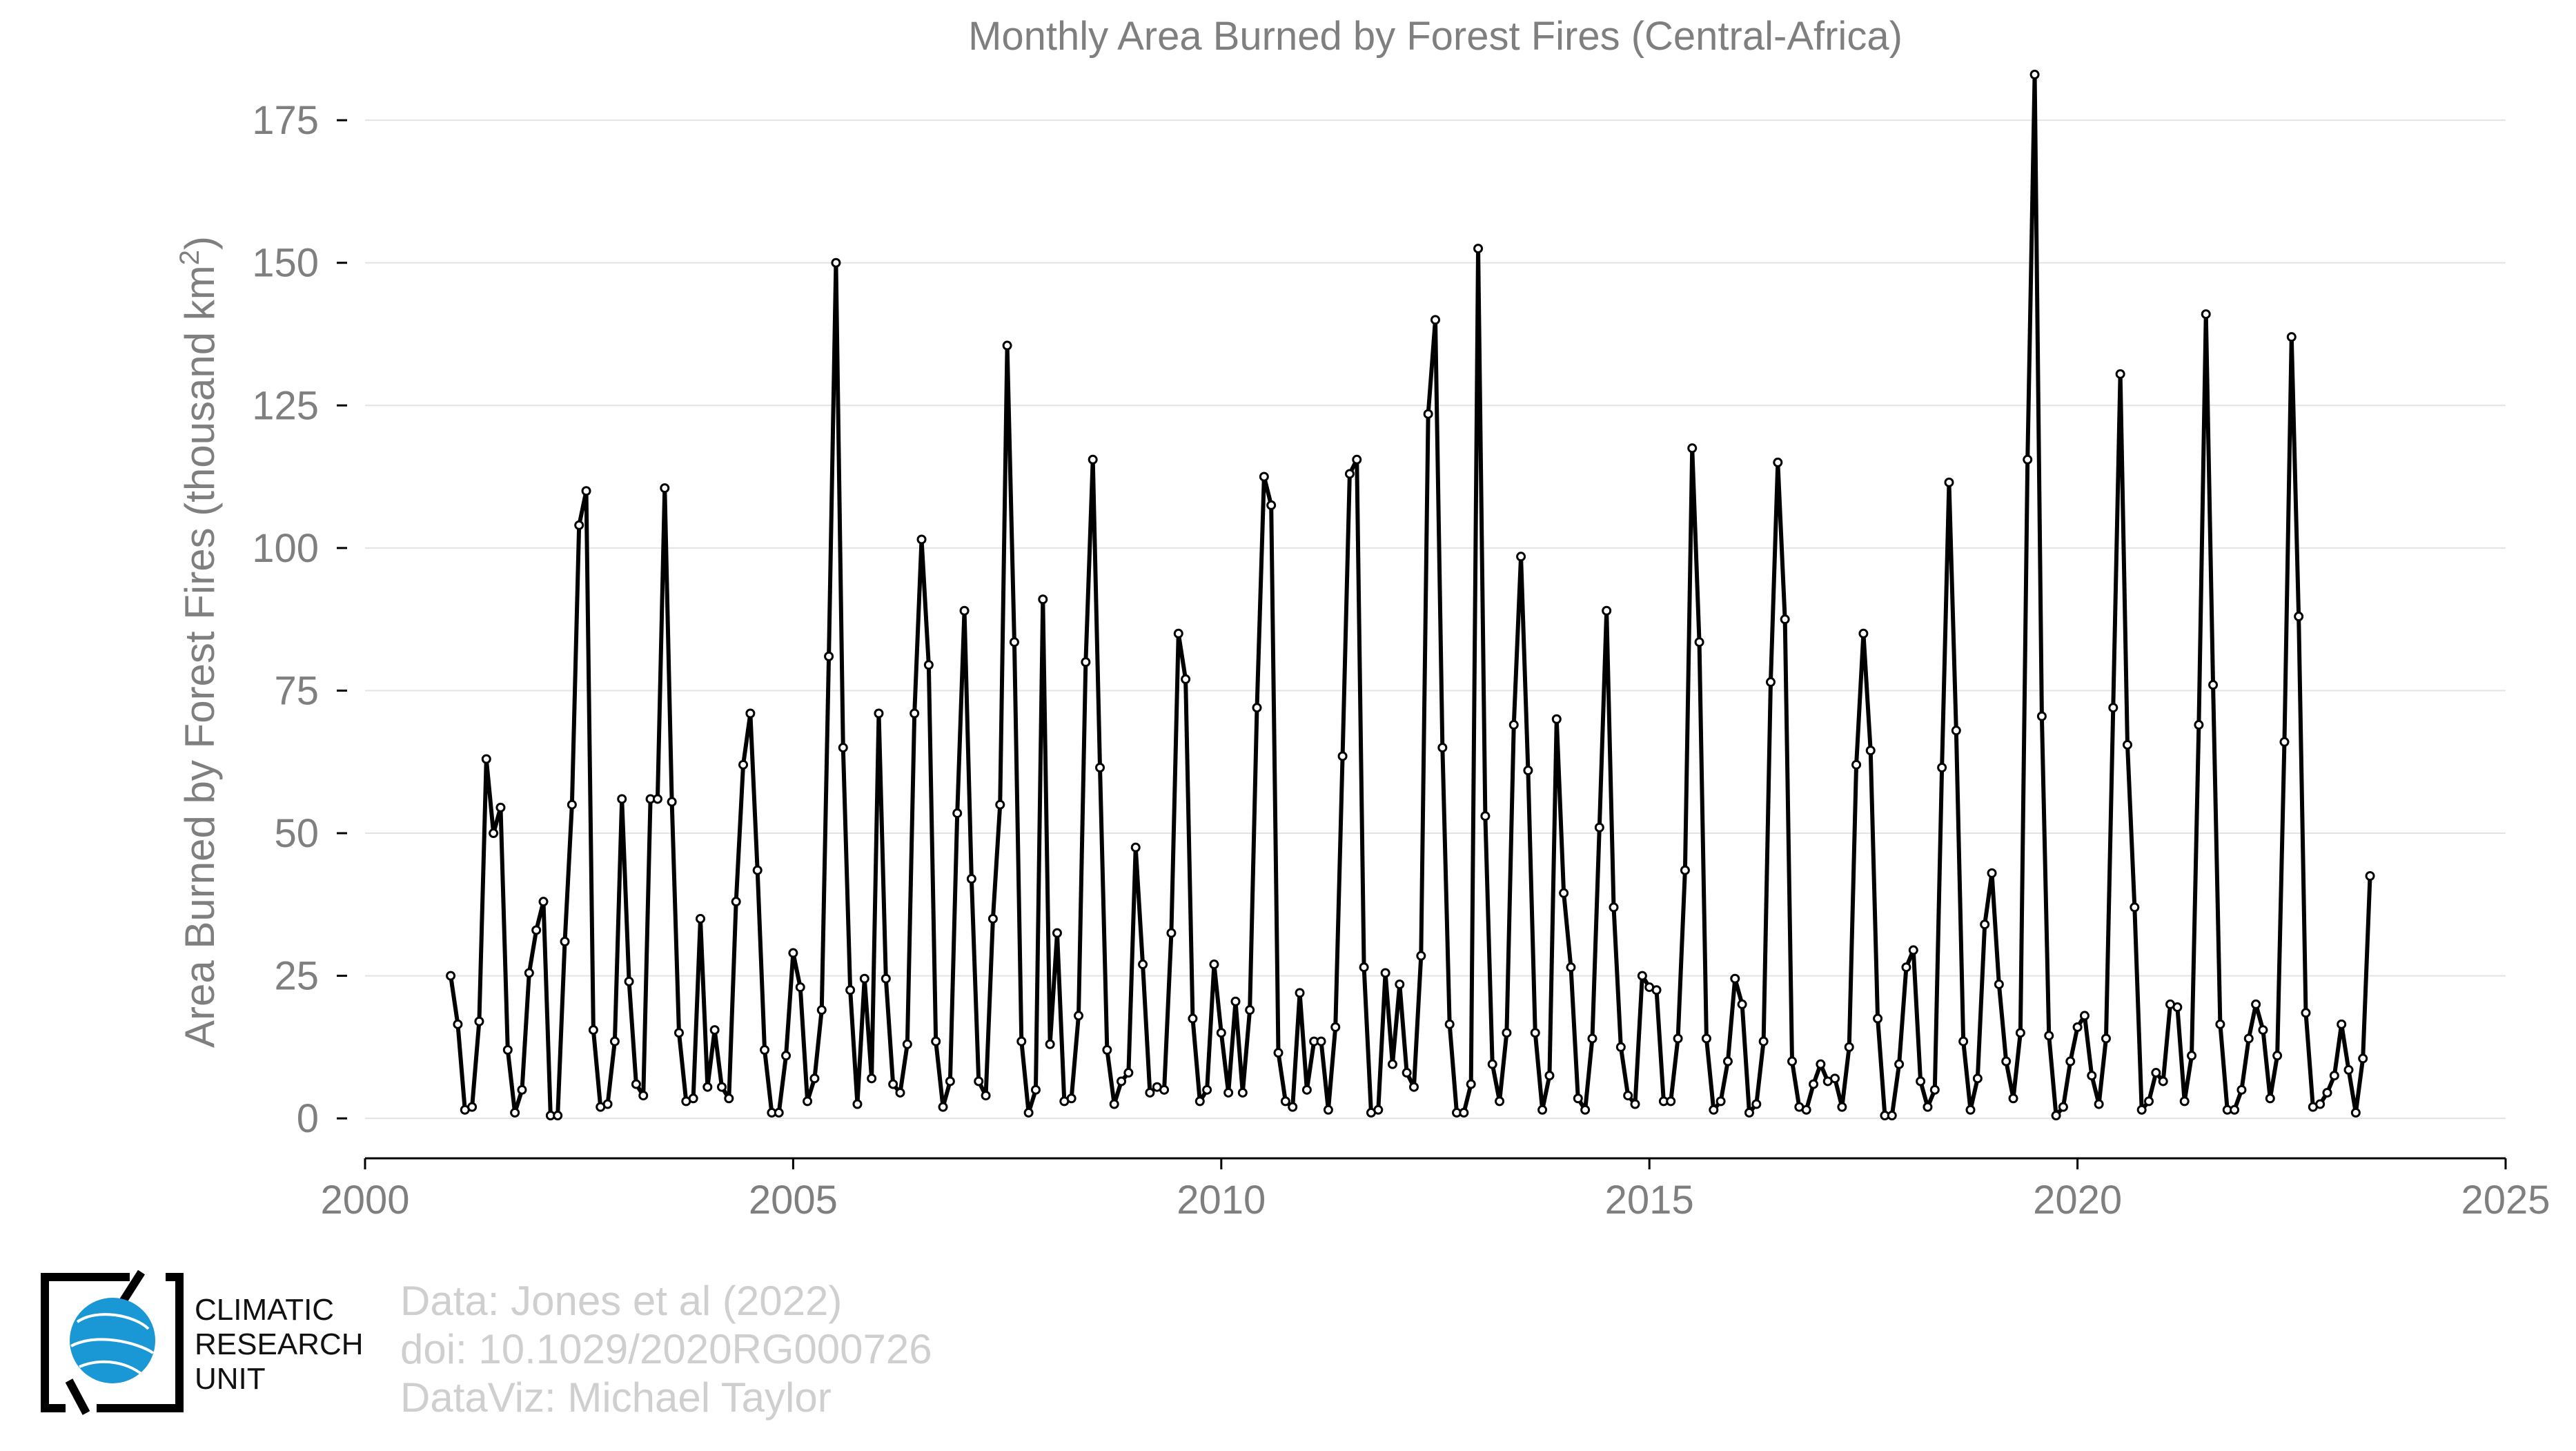  What do you see at coordinates (279, 1344) in the screenshot?
I see `logo-text-research: RESEARCH` at bounding box center [279, 1344].